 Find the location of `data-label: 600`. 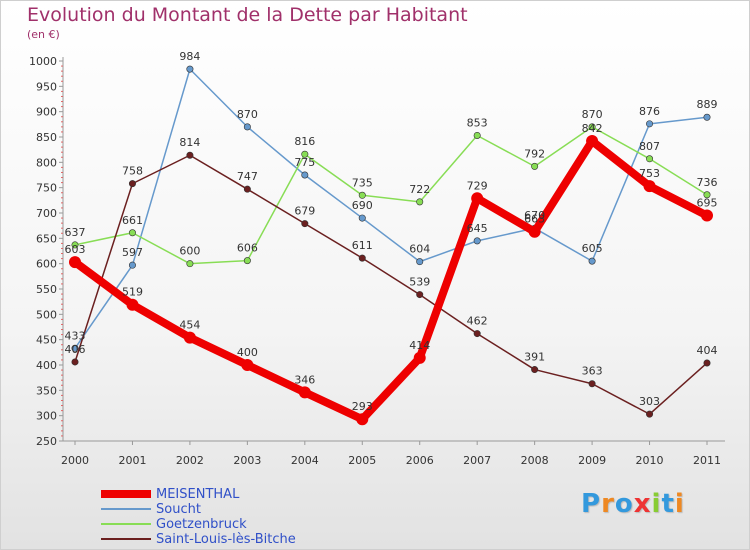

data-label: 600 is located at coordinates (189, 251).